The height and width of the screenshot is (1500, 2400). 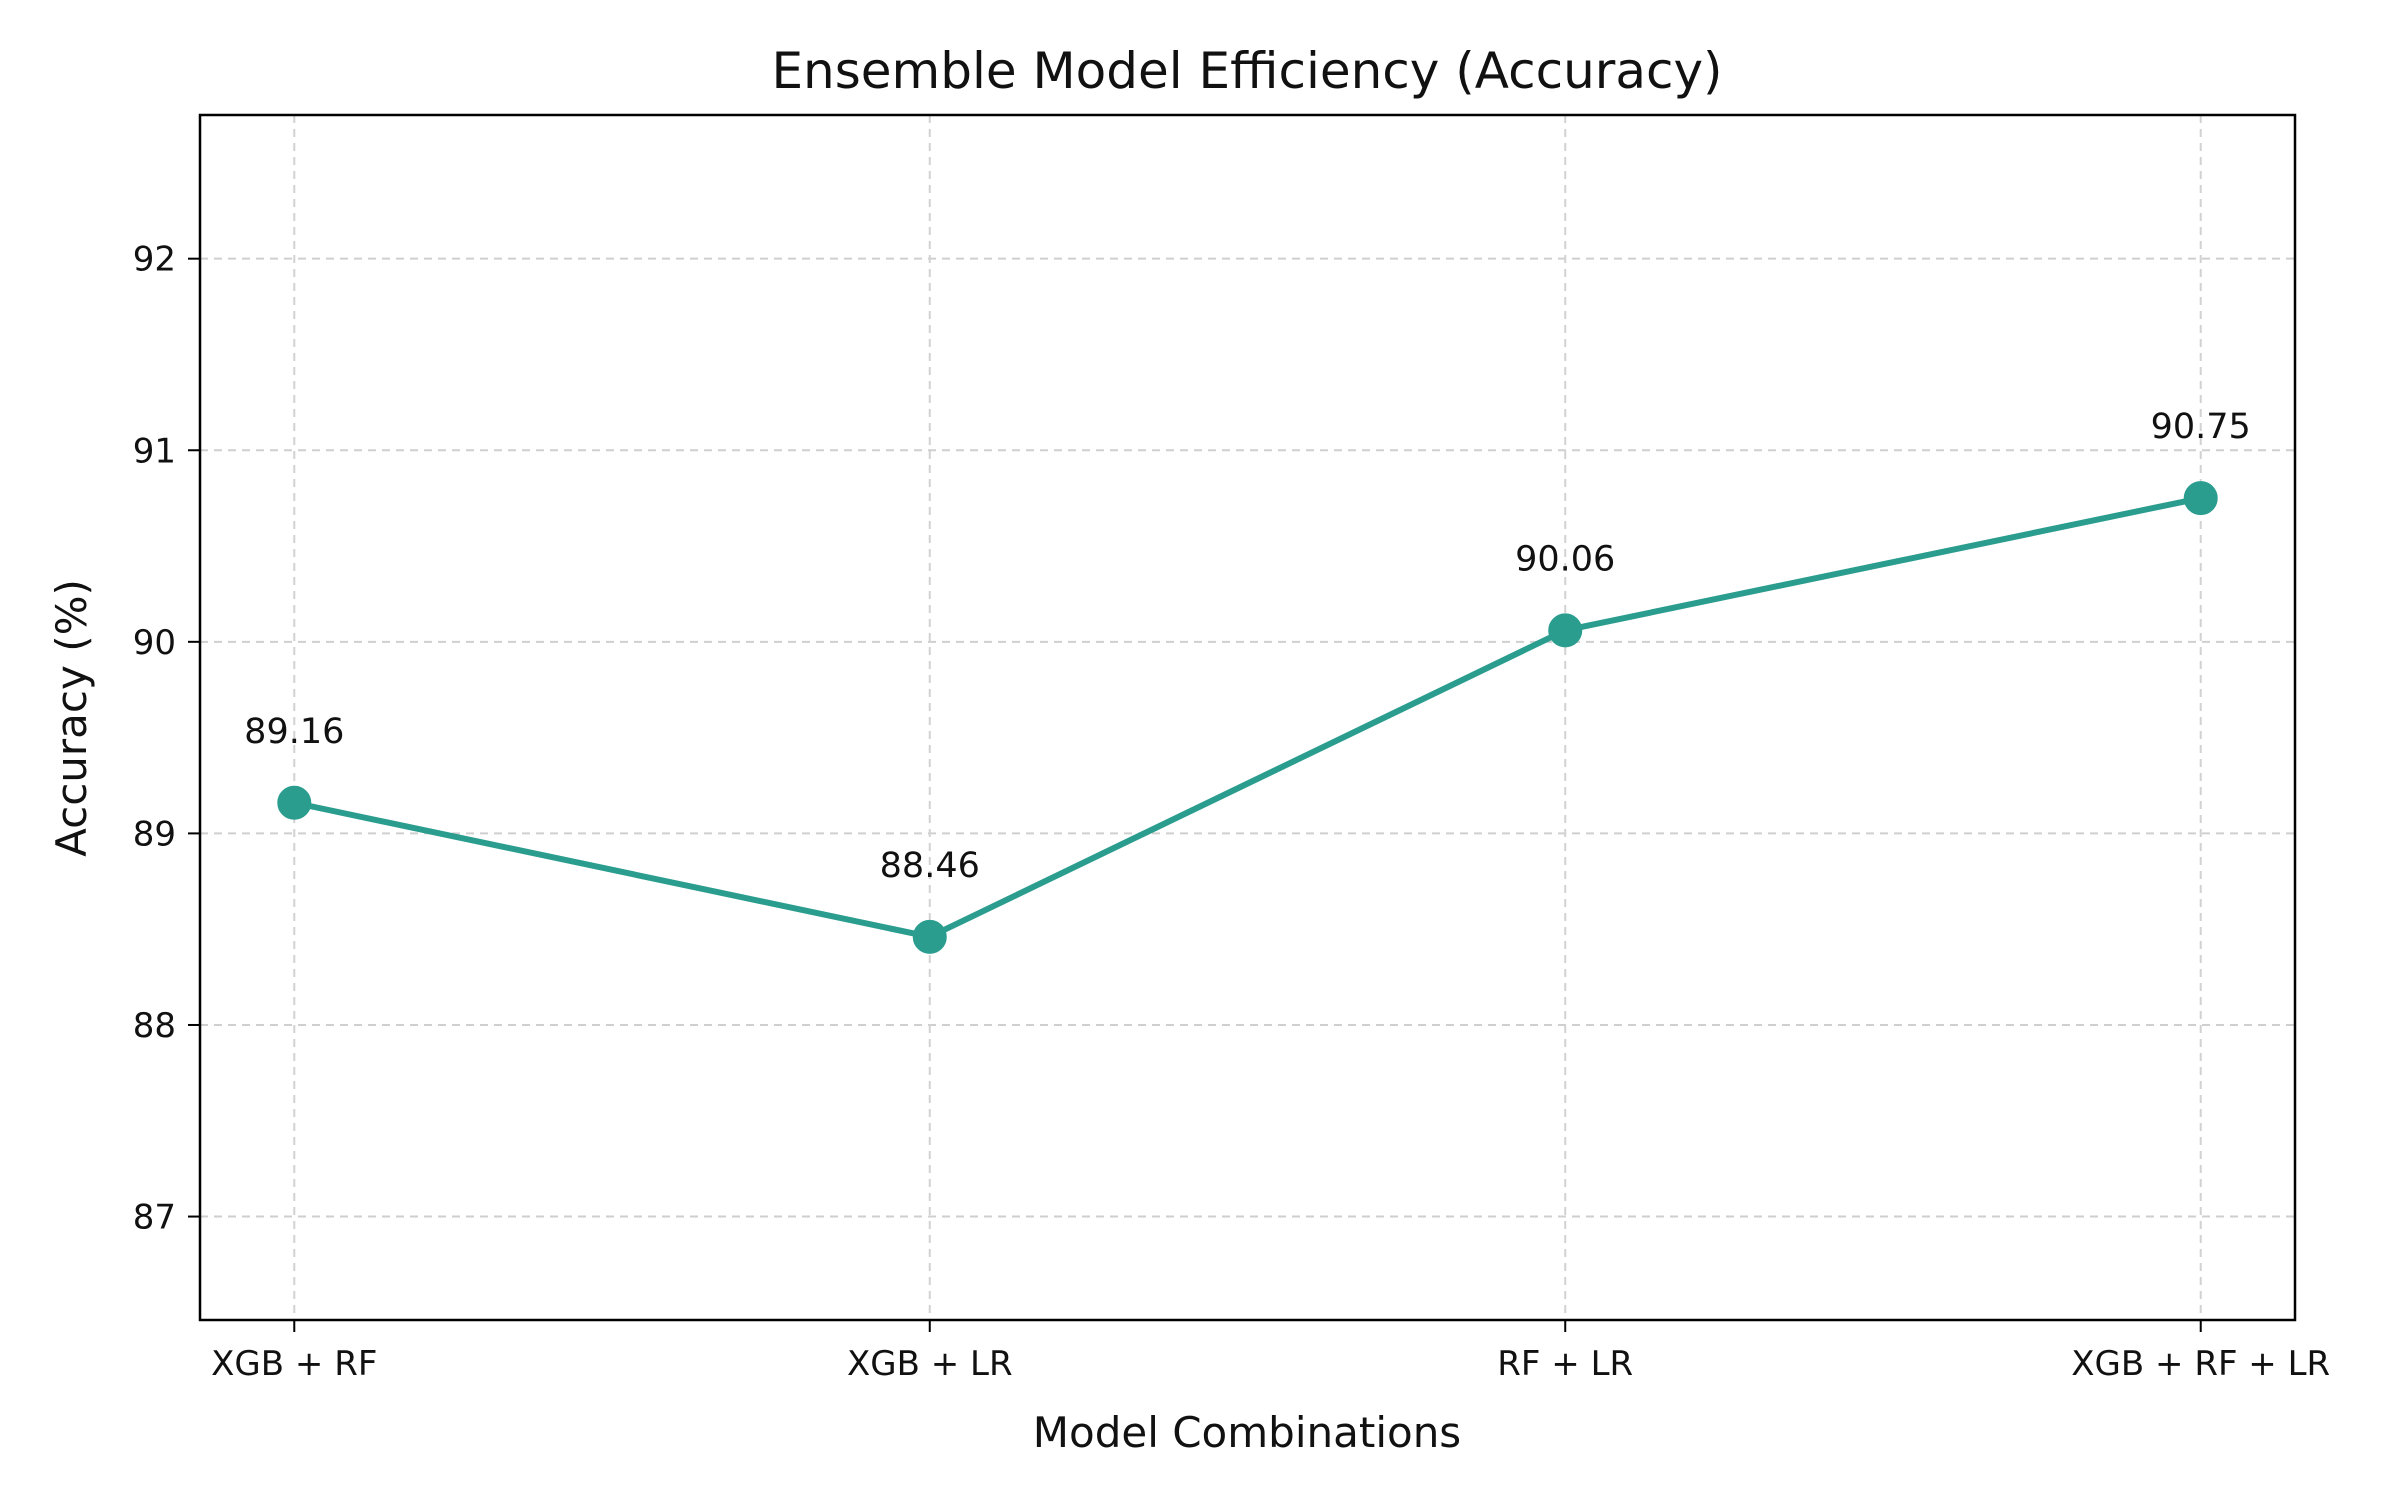 I want to click on y-axis-label: Accuracy (%), so click(x=71, y=718).